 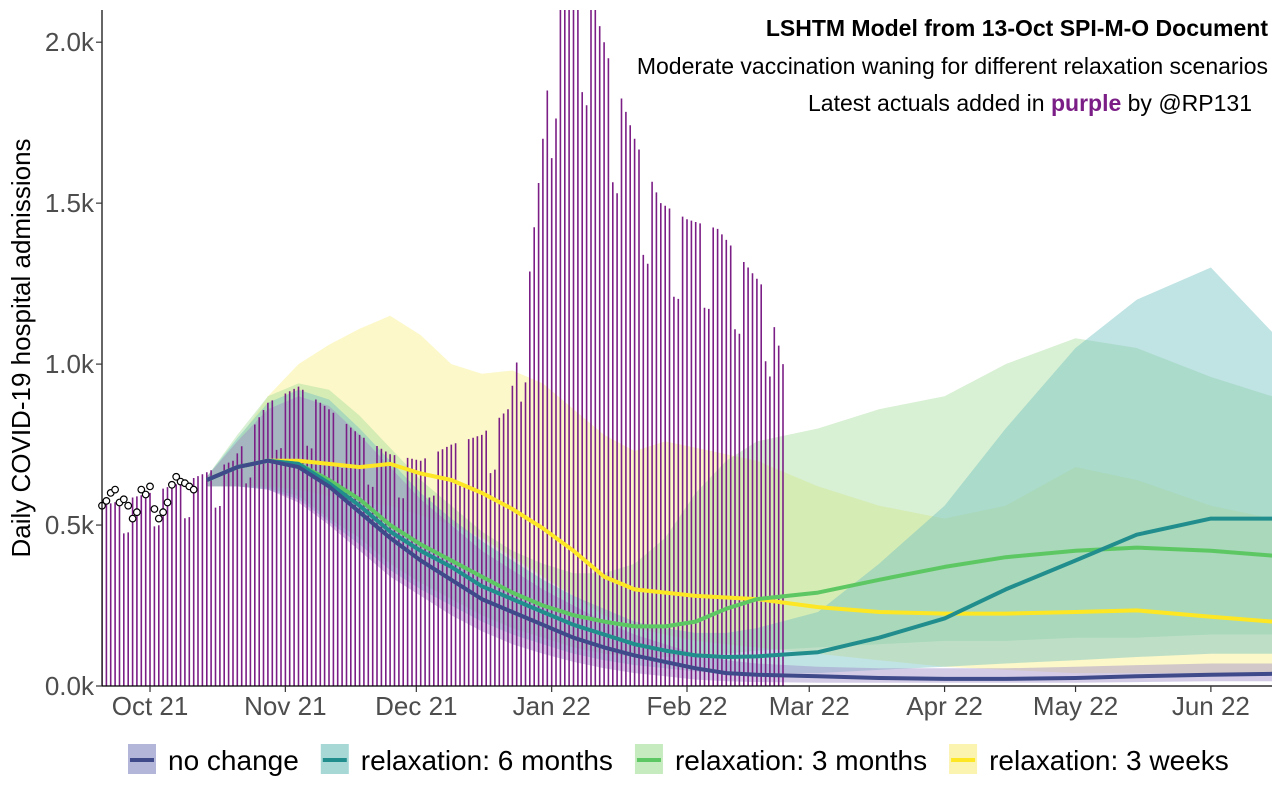 What do you see at coordinates (70, 525) in the screenshot?
I see `y-tick-label: 0.5k` at bounding box center [70, 525].